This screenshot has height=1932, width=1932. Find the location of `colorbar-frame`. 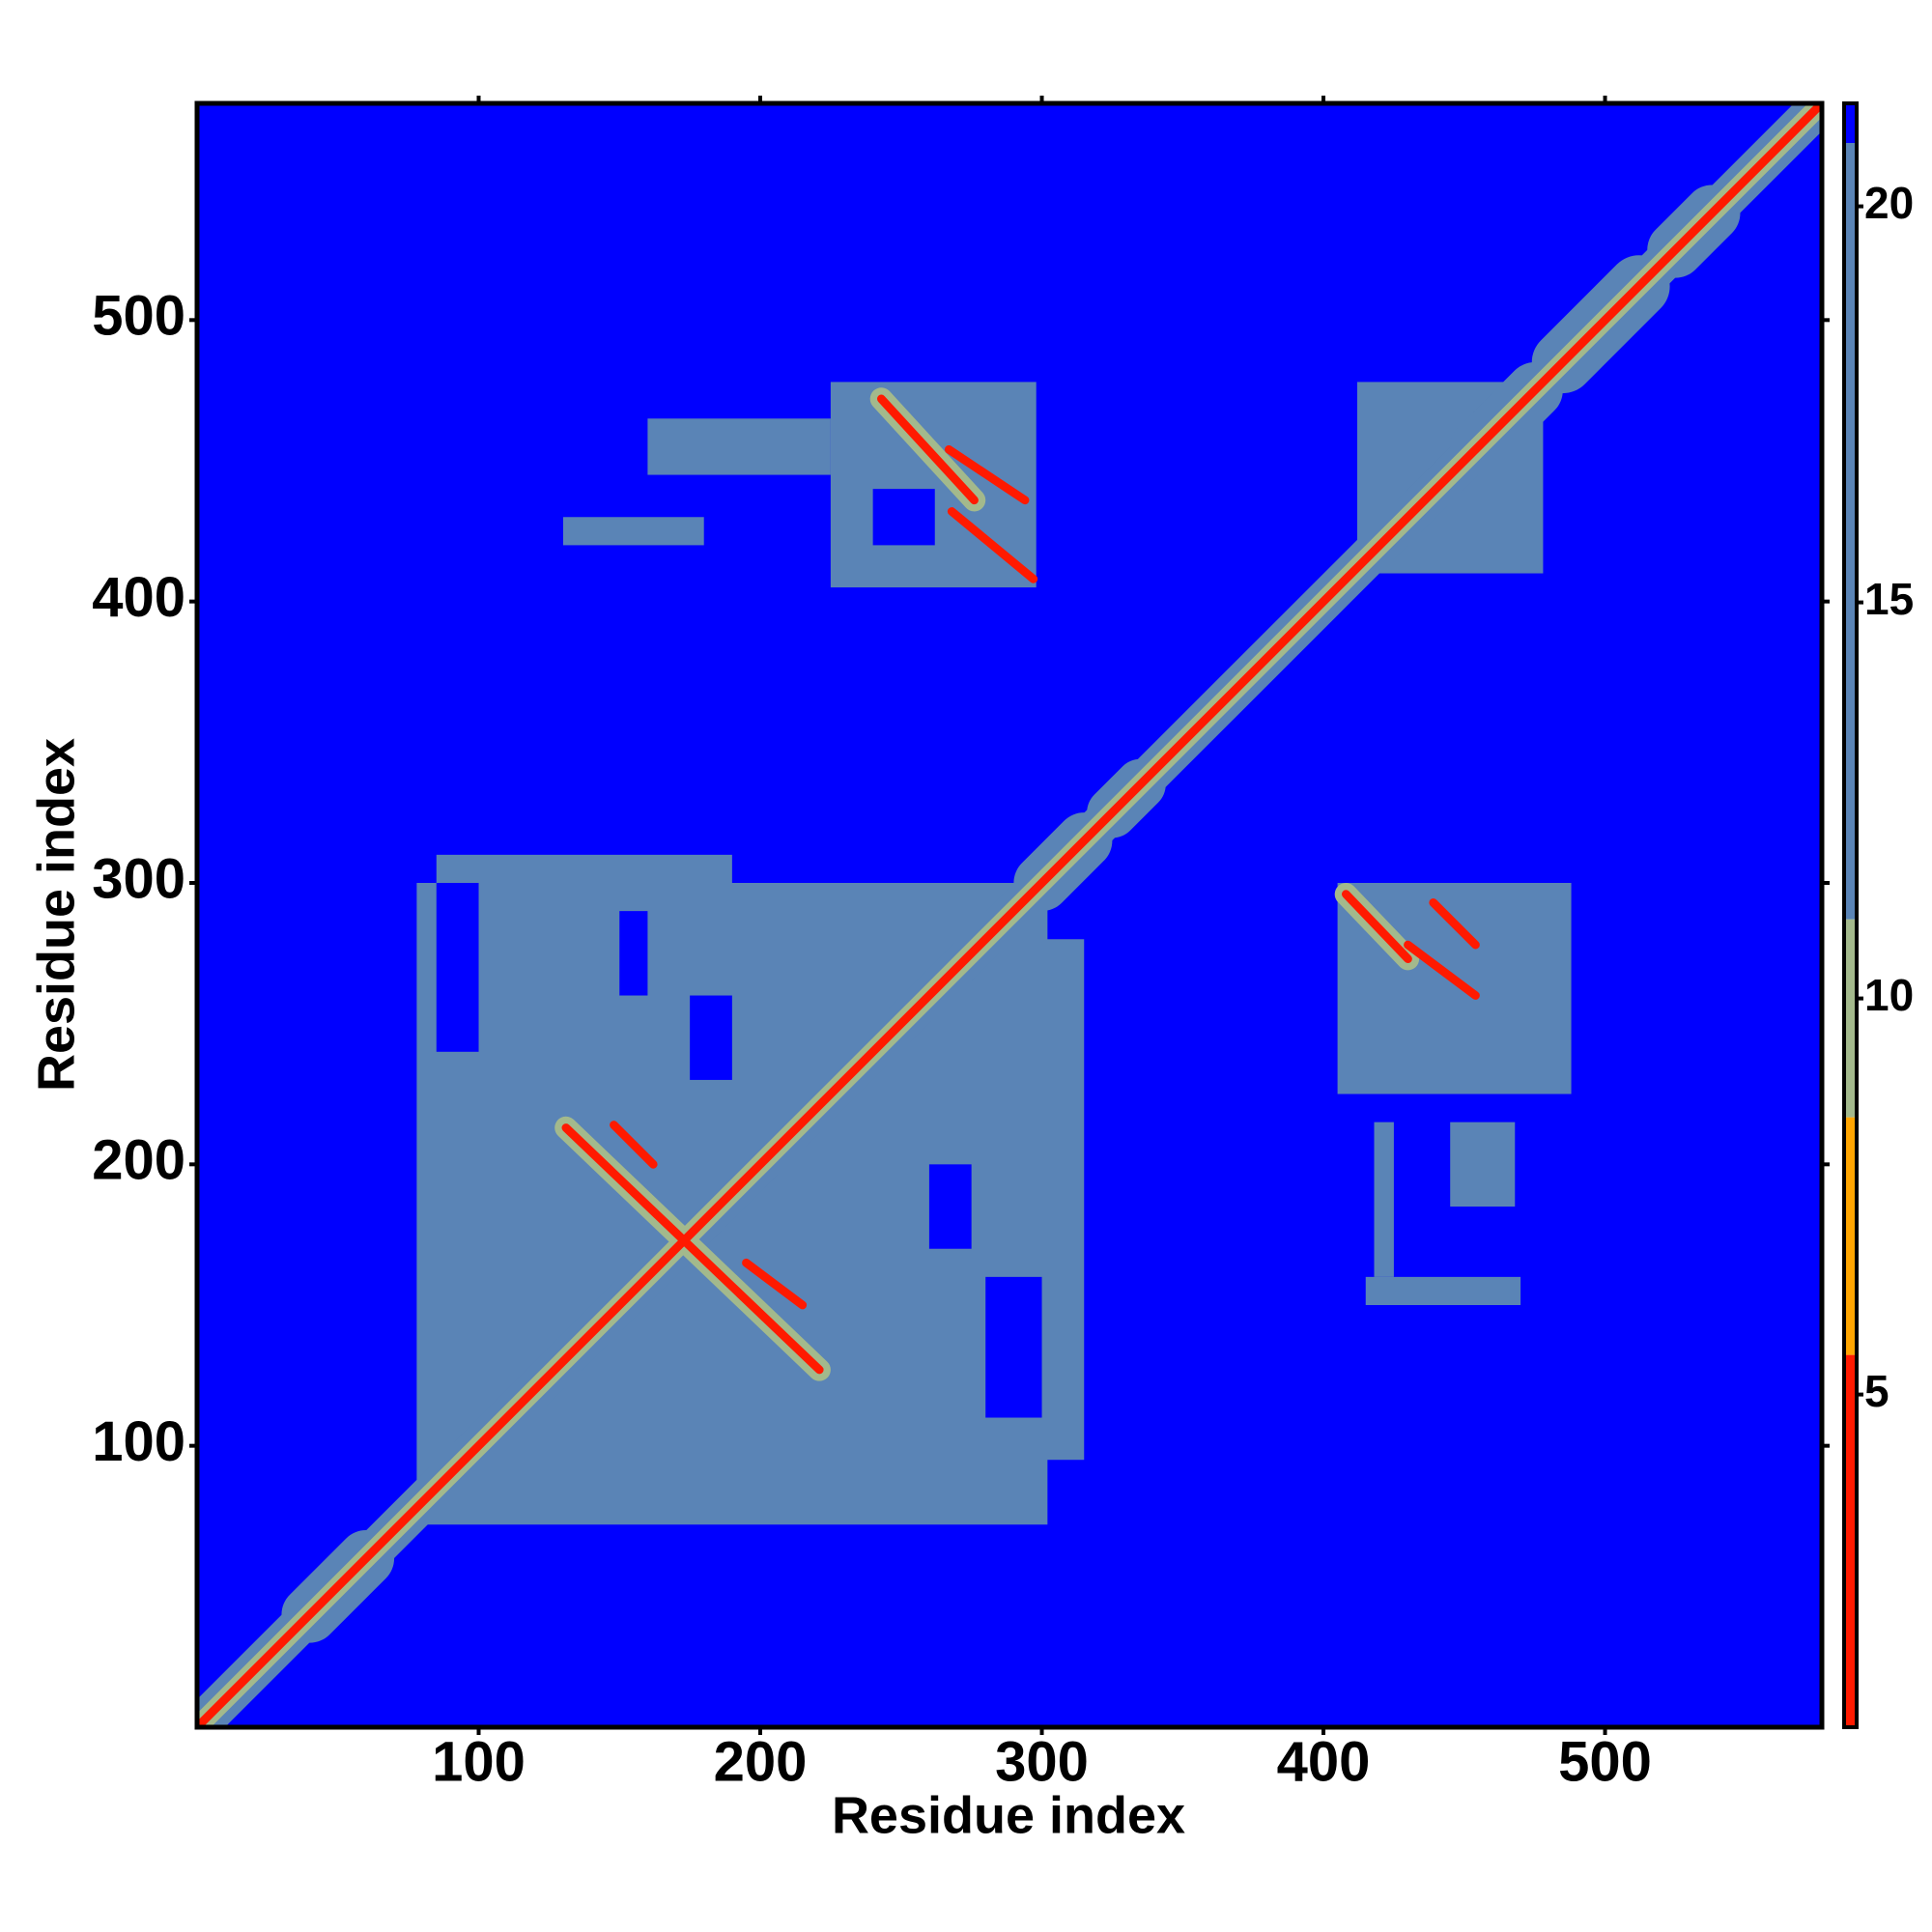

colorbar-frame is located at coordinates (1850, 915).